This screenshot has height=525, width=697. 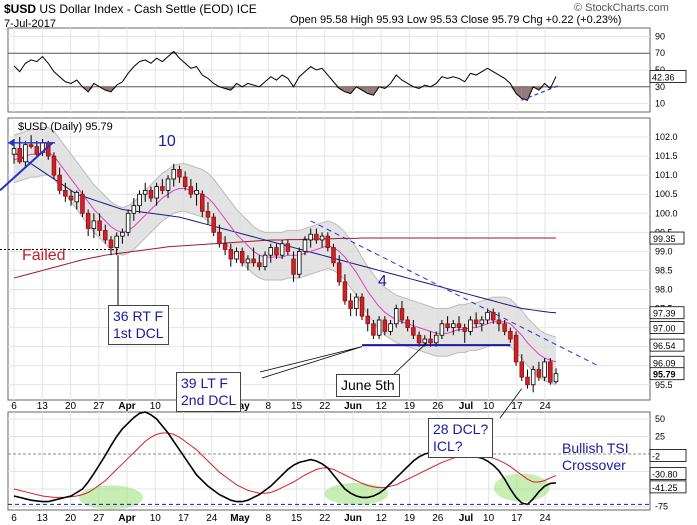 I want to click on x-tick-label: 24, so click(x=546, y=518).